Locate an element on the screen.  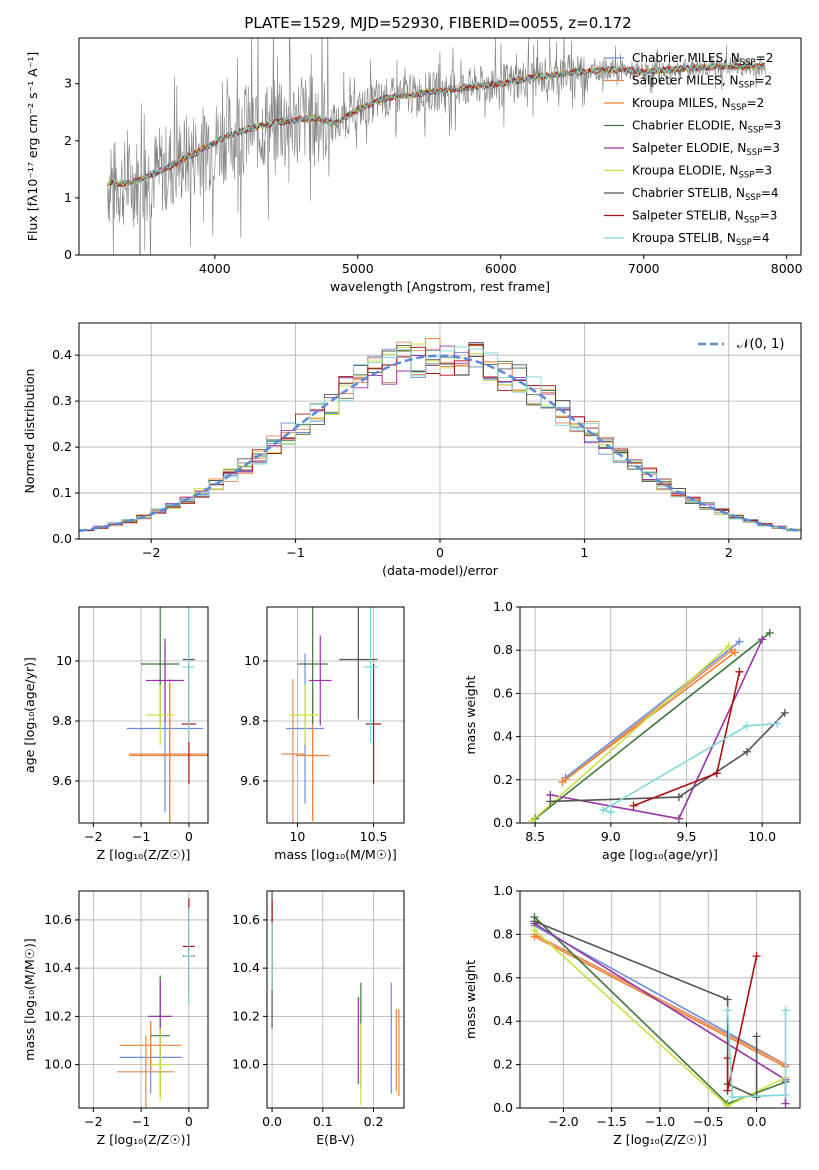
tick-label: −1.5 is located at coordinates (612, 1121).